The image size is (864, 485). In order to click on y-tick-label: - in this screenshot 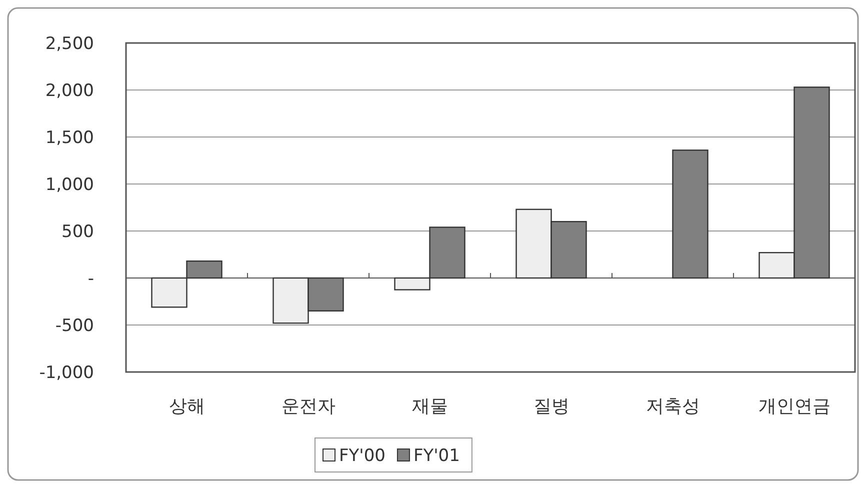, I will do `click(91, 279)`.